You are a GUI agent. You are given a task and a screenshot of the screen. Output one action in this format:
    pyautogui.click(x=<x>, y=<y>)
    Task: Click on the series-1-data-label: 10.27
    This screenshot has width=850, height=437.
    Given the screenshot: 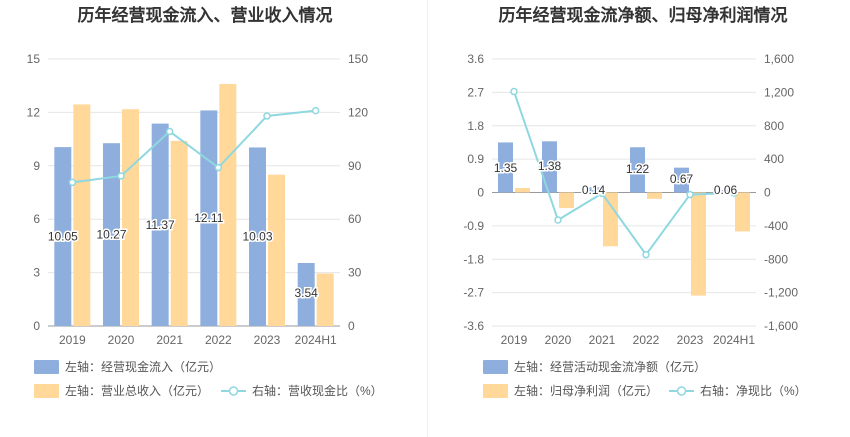 What is the action you would take?
    pyautogui.click(x=111, y=235)
    